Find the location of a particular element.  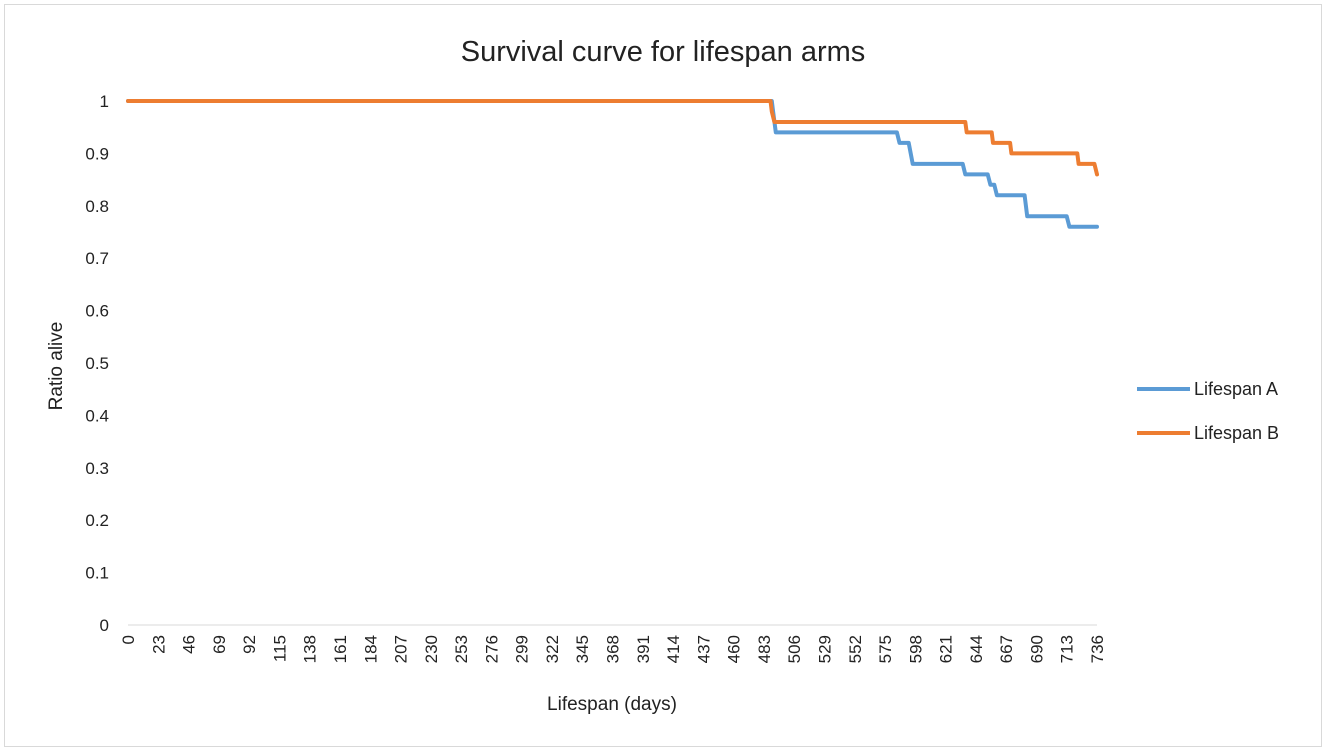

x-tick-label: 345 is located at coordinates (582, 649).